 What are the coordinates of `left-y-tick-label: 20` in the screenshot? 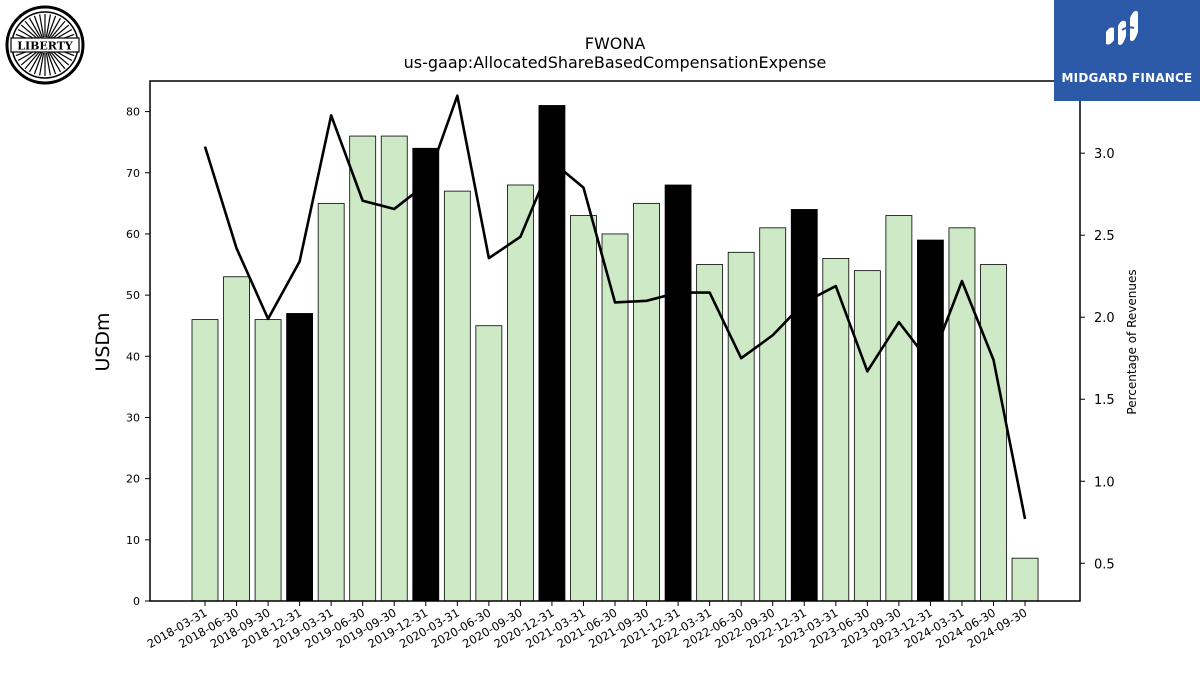 It's located at (133, 479).